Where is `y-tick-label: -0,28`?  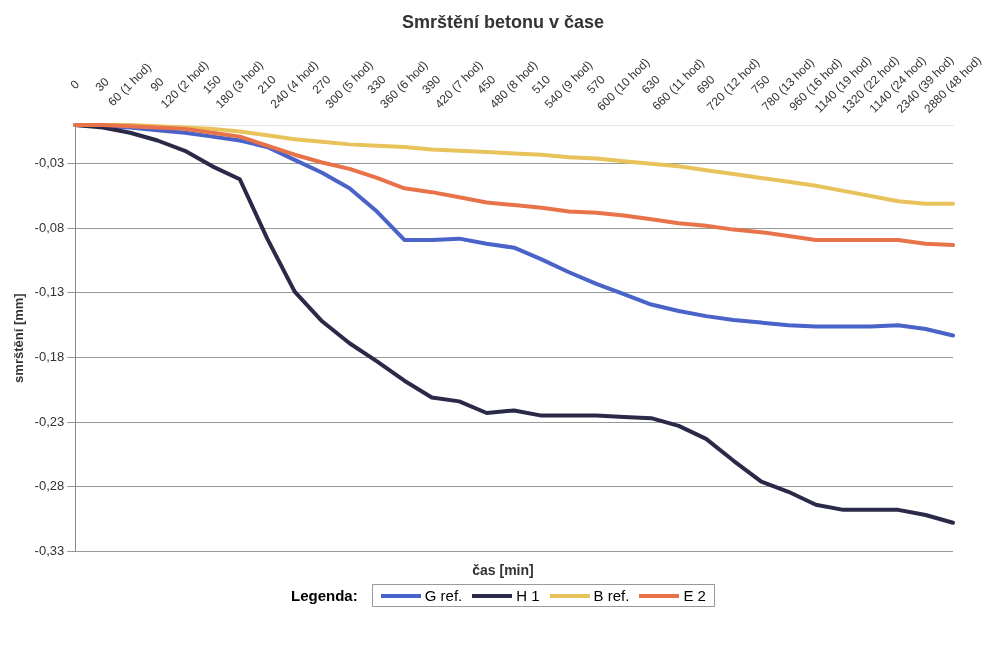 y-tick-label: -0,28 is located at coordinates (49, 486).